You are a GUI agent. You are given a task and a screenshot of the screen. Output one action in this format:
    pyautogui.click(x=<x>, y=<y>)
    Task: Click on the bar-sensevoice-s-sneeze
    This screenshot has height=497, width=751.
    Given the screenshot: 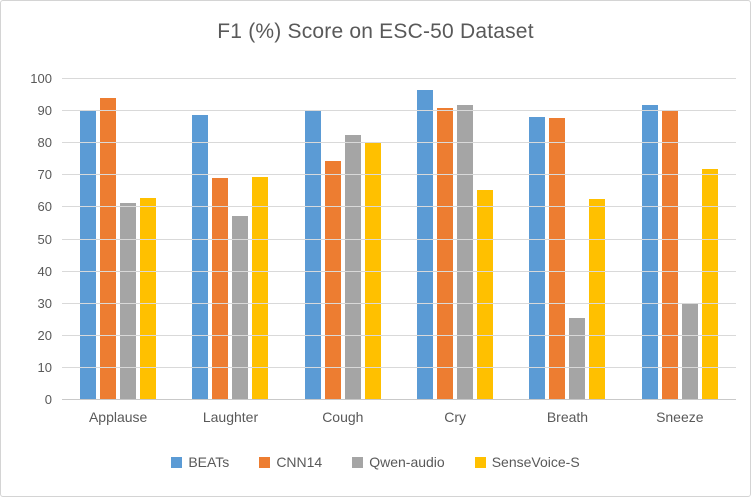 What is the action you would take?
    pyautogui.click(x=709, y=284)
    